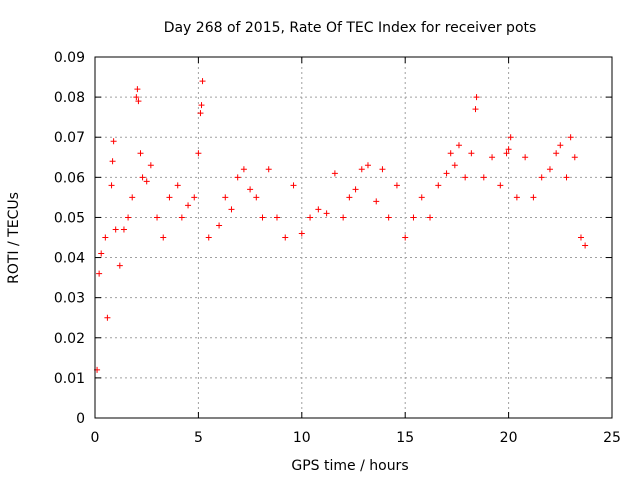 This screenshot has width=640, height=480. I want to click on y-tick-label: 0.04, so click(69, 259).